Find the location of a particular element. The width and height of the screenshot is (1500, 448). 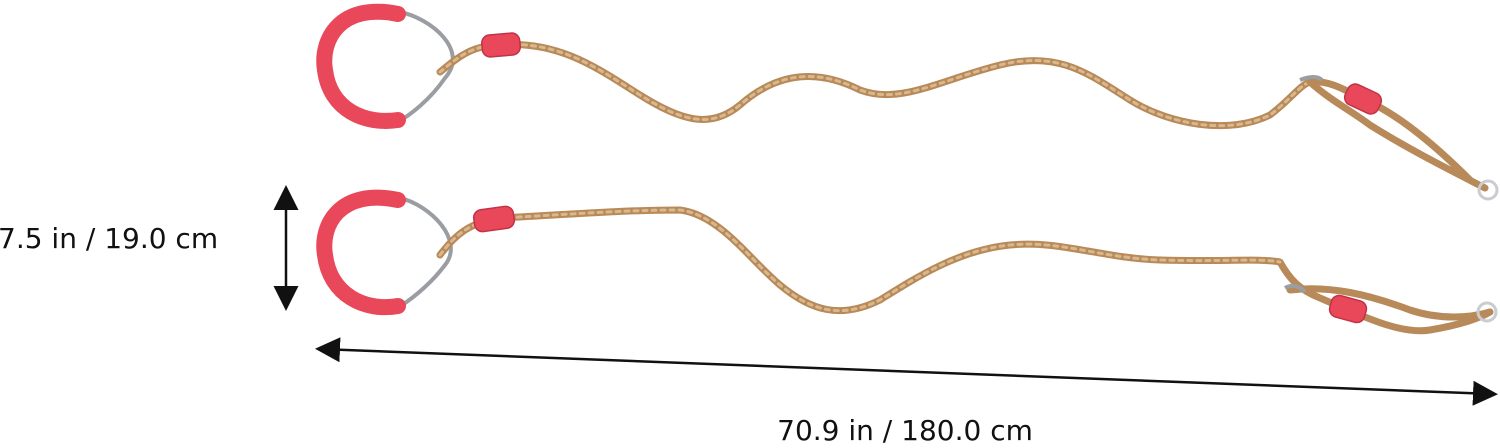

length-arrow is located at coordinates (906, 371).